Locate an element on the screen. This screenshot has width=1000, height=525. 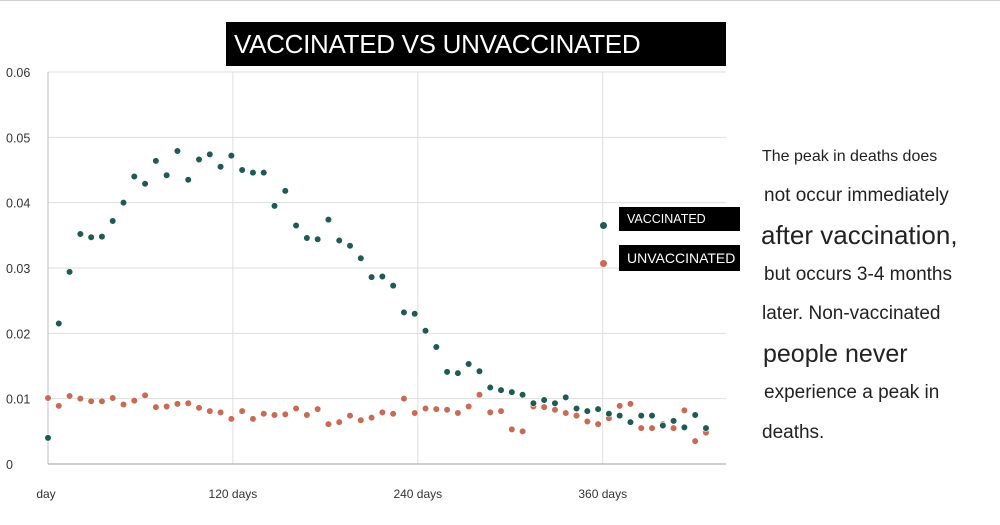
annotation-line-8: deaths. is located at coordinates (793, 432).